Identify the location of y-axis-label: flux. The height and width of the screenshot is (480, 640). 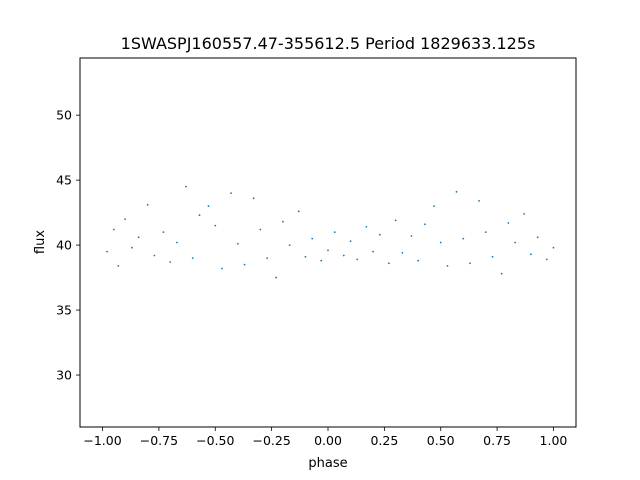
(40, 242).